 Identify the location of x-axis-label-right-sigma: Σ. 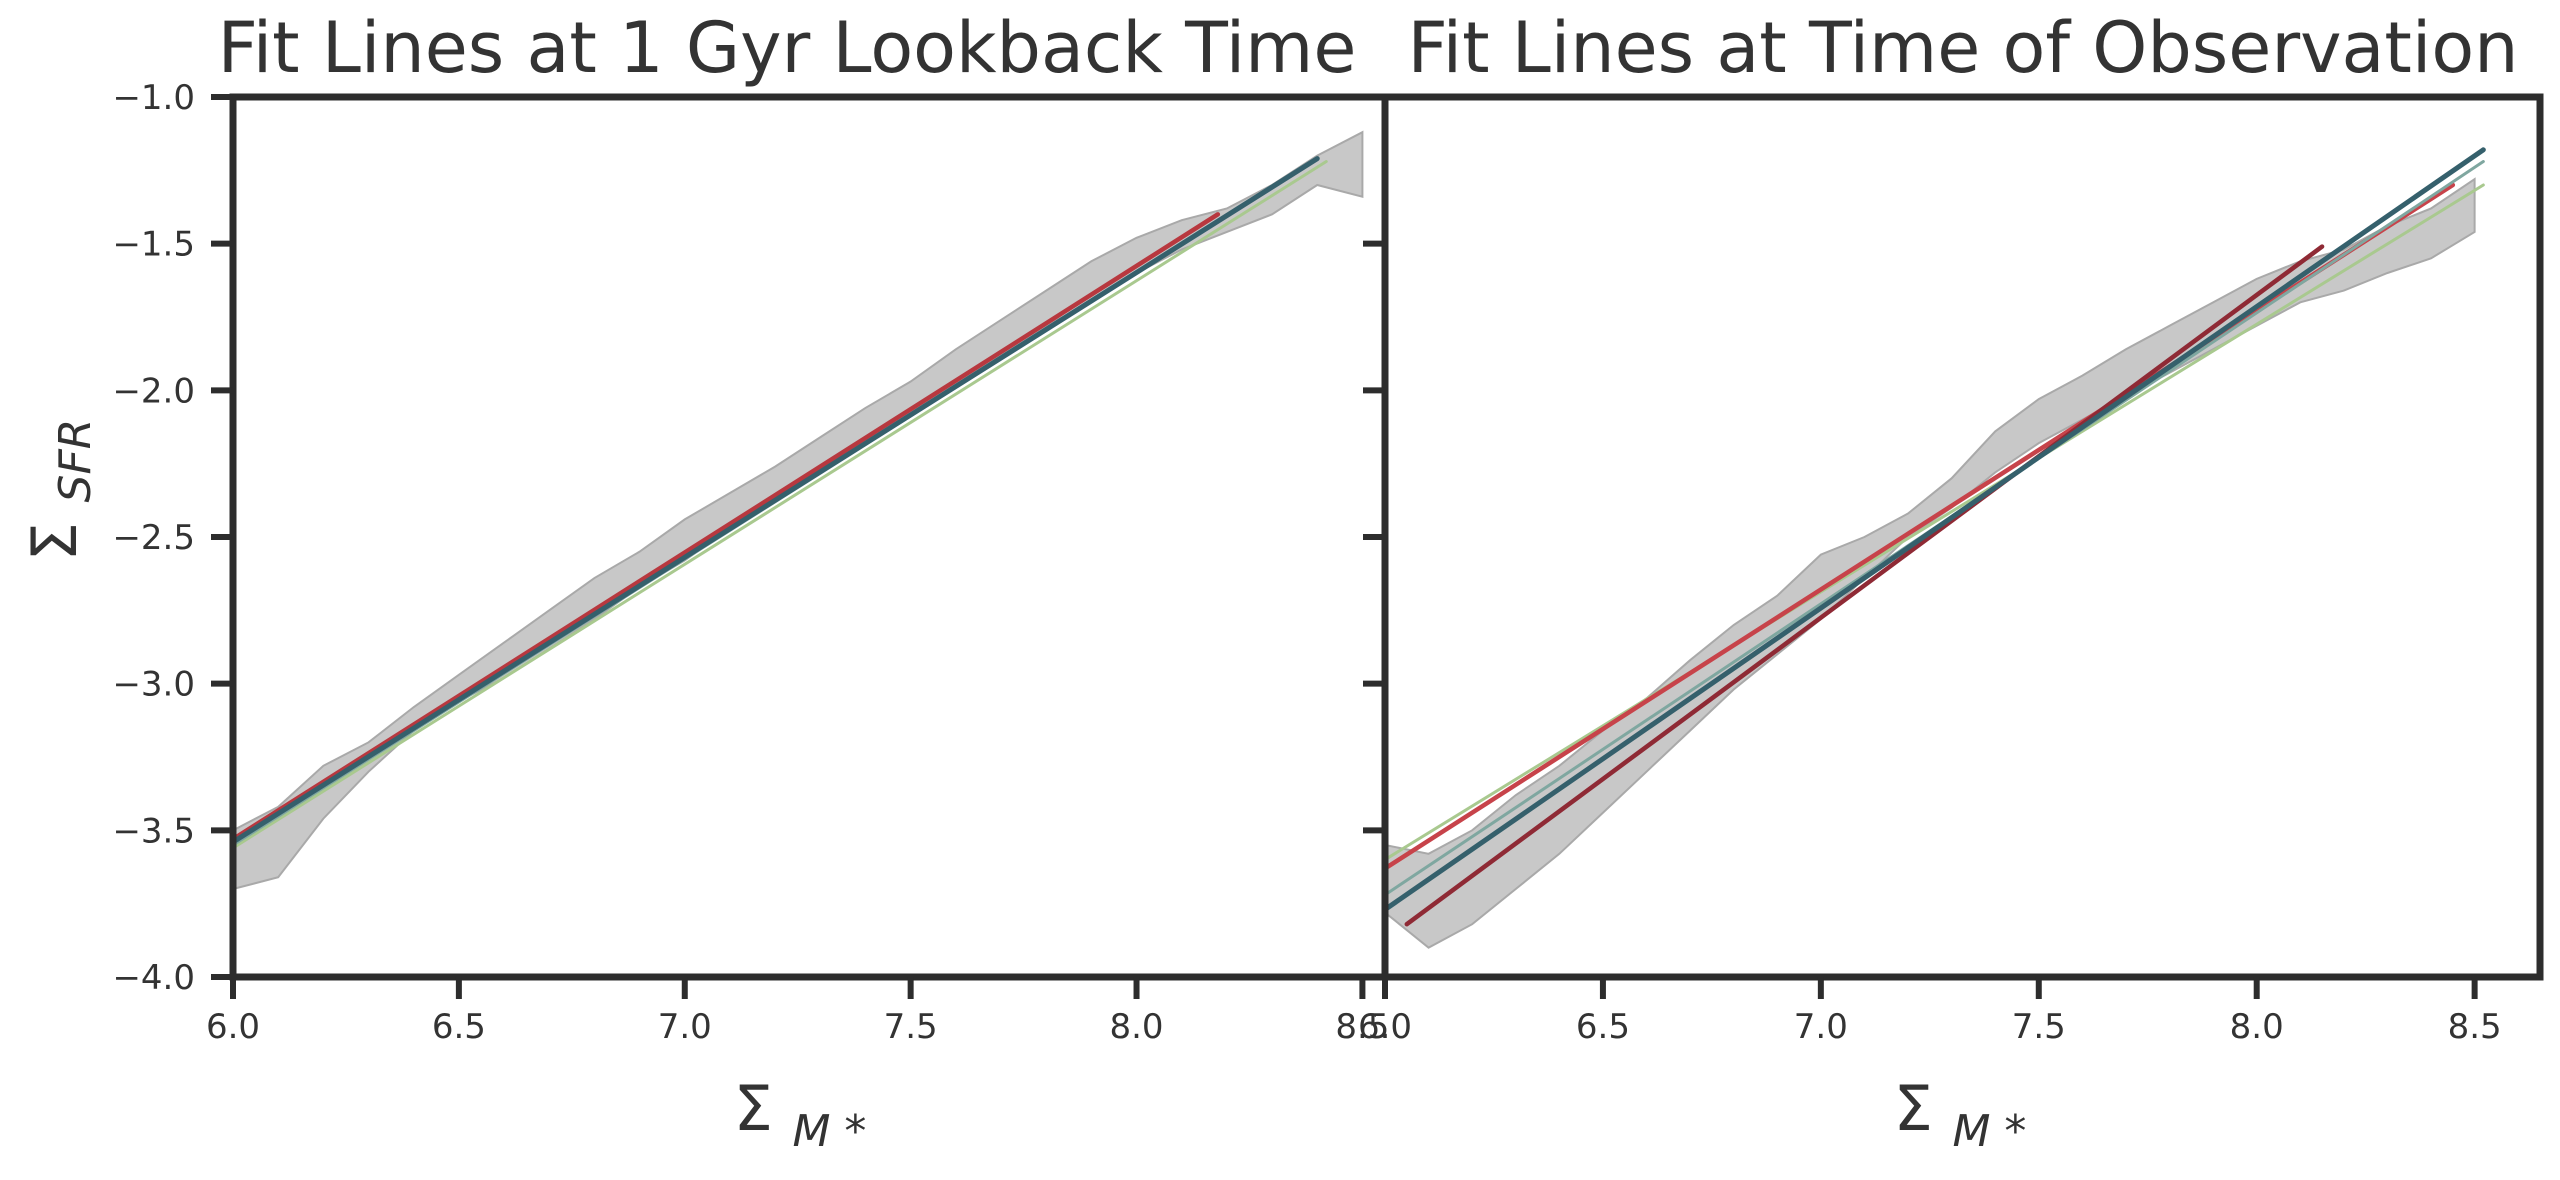
(1913, 1108).